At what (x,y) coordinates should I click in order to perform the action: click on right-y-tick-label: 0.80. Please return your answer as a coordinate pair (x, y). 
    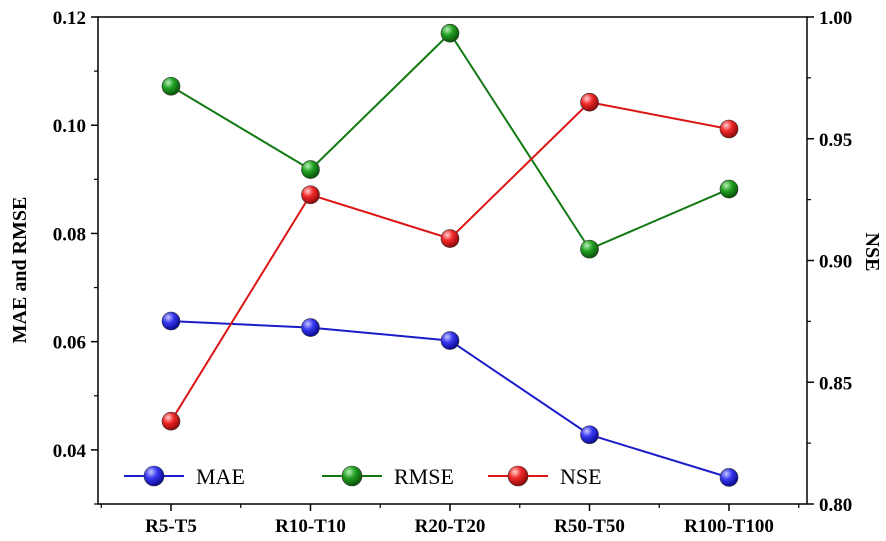
    Looking at the image, I should click on (835, 505).